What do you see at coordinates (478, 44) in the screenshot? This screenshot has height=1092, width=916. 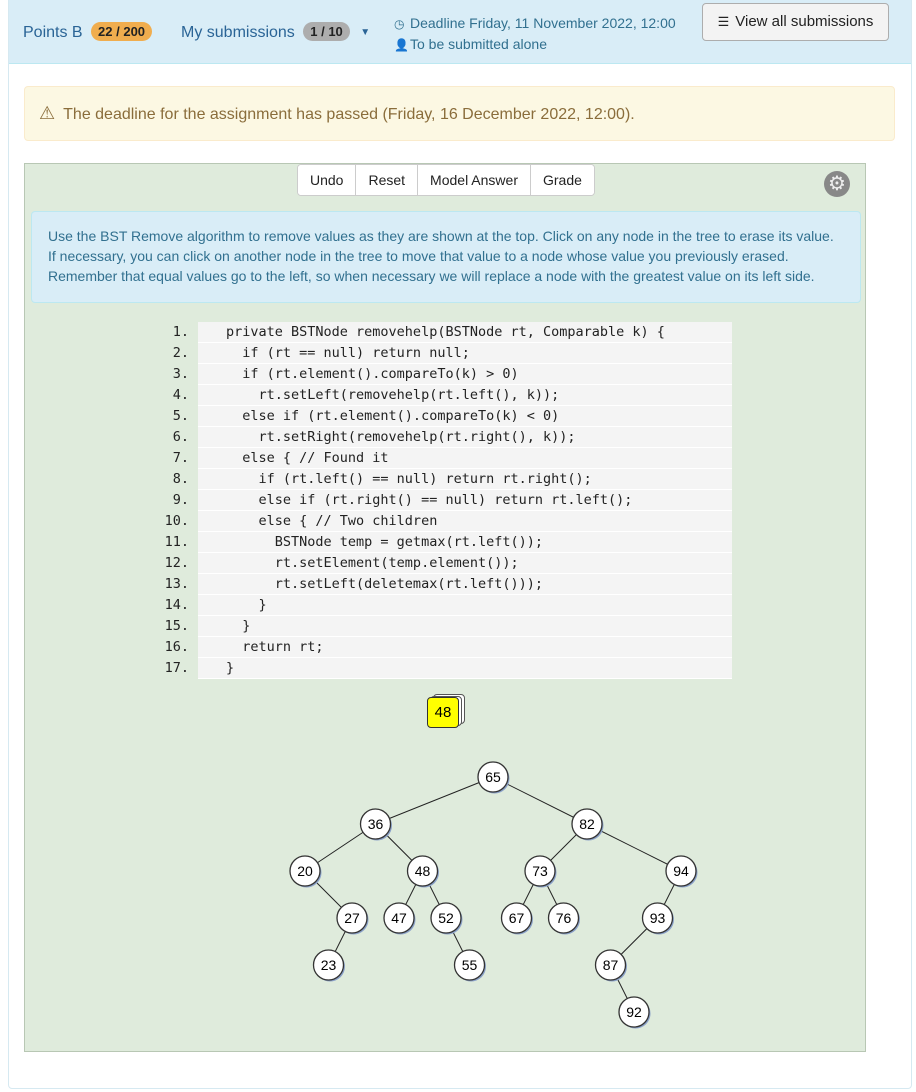 I see `submit-mode-text: To be submitted alone` at bounding box center [478, 44].